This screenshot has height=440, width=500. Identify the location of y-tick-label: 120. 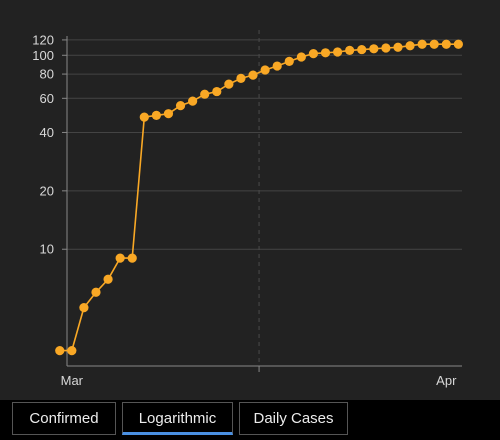
(43, 39).